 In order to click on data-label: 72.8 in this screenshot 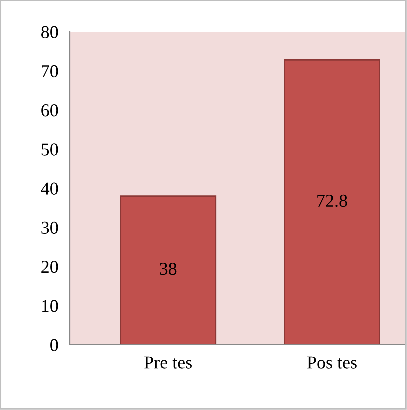, I will do `click(333, 201)`.